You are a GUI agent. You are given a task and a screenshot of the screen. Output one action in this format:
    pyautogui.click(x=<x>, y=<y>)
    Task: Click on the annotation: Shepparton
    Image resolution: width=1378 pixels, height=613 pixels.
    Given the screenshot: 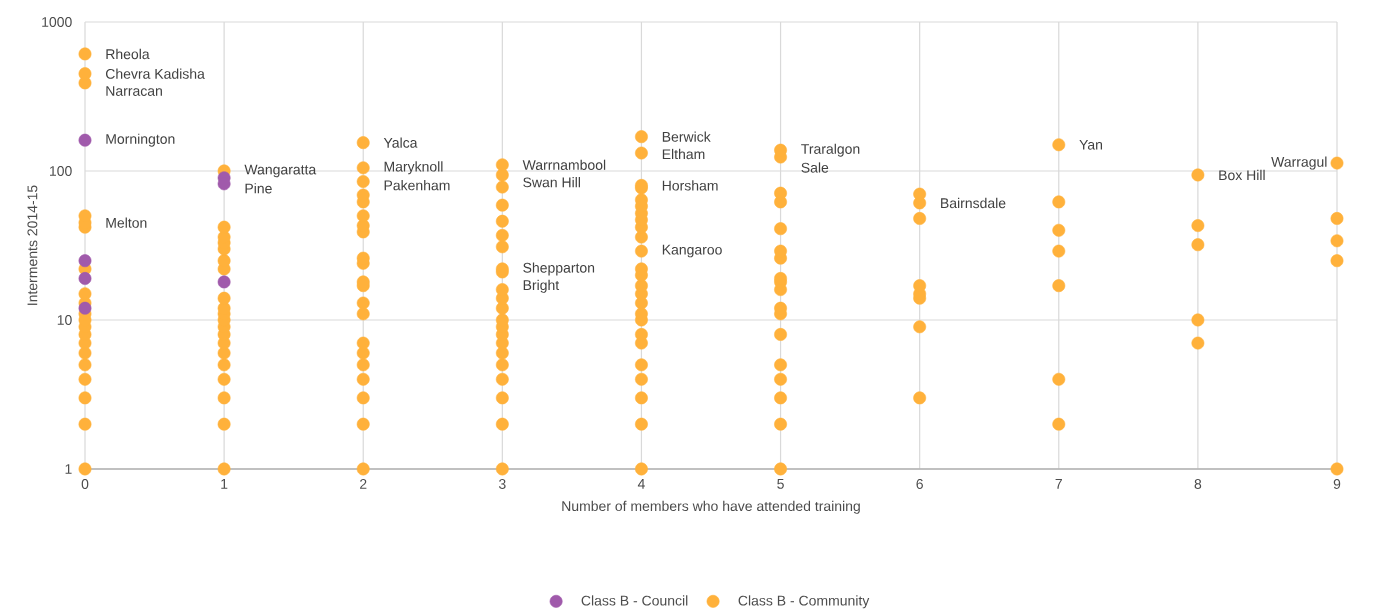 What is the action you would take?
    pyautogui.click(x=559, y=269)
    